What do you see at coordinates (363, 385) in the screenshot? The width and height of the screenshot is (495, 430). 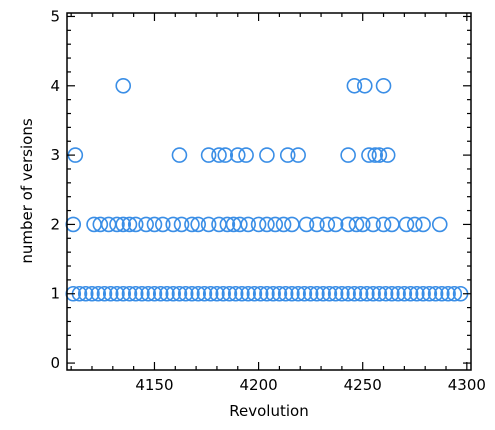 I see `x-tick-label: 4250` at bounding box center [363, 385].